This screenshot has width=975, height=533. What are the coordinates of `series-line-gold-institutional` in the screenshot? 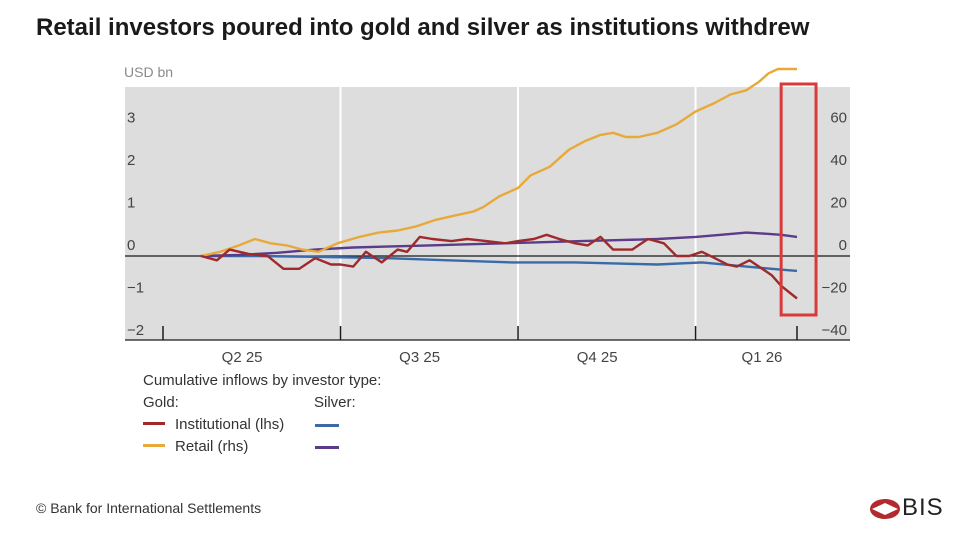 It's located at (499, 266).